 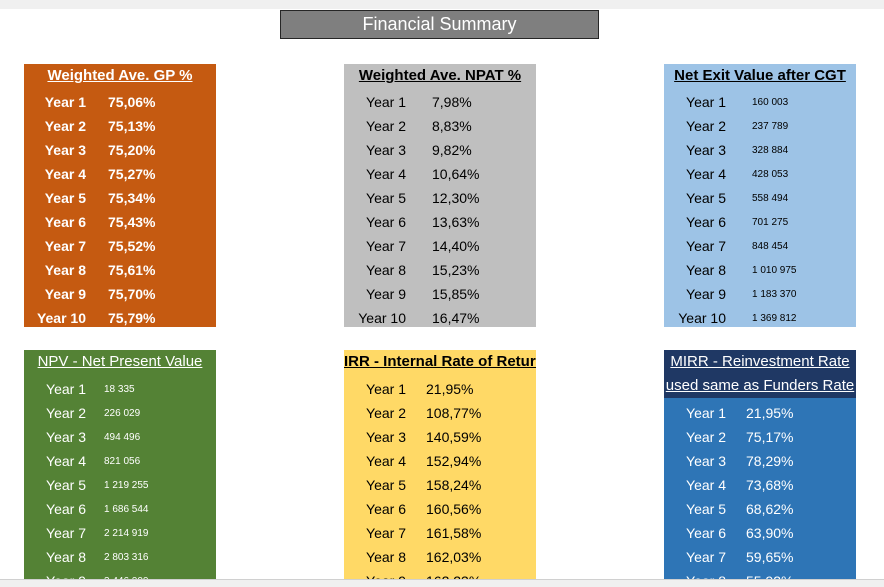 I want to click on panel-heading: Weighted Ave. GP %, so click(x=120, y=75).